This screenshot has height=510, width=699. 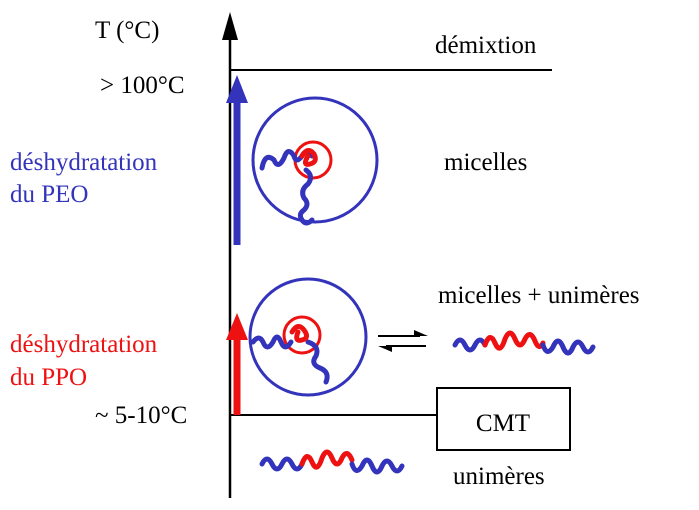 I want to click on micelle-middle-shell, so click(x=308, y=337).